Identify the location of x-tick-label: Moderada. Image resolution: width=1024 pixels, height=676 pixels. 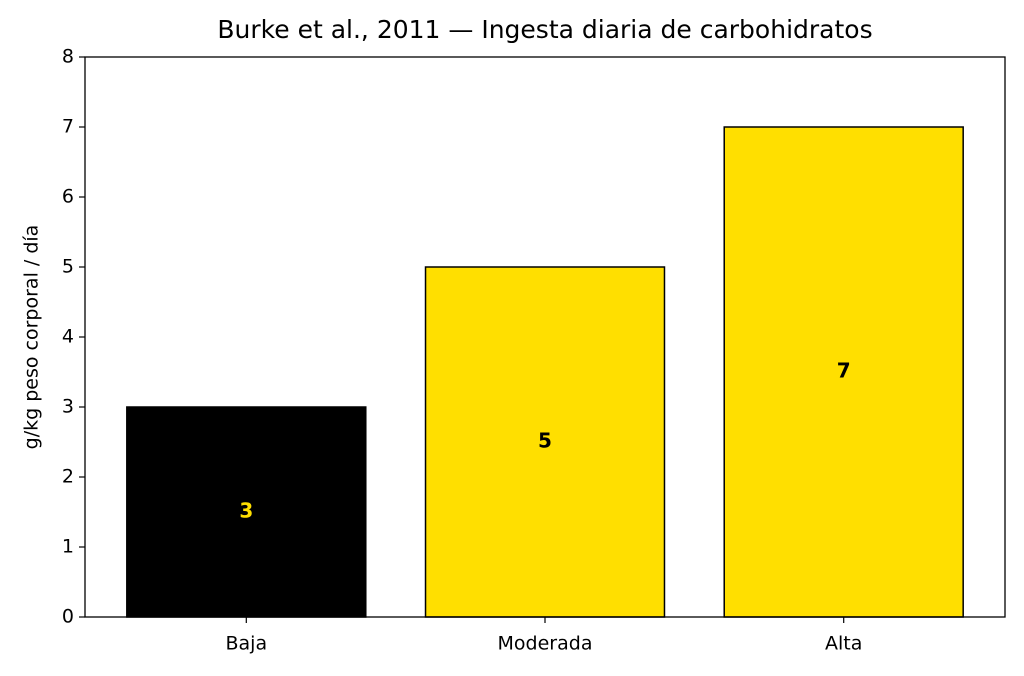
(545, 644).